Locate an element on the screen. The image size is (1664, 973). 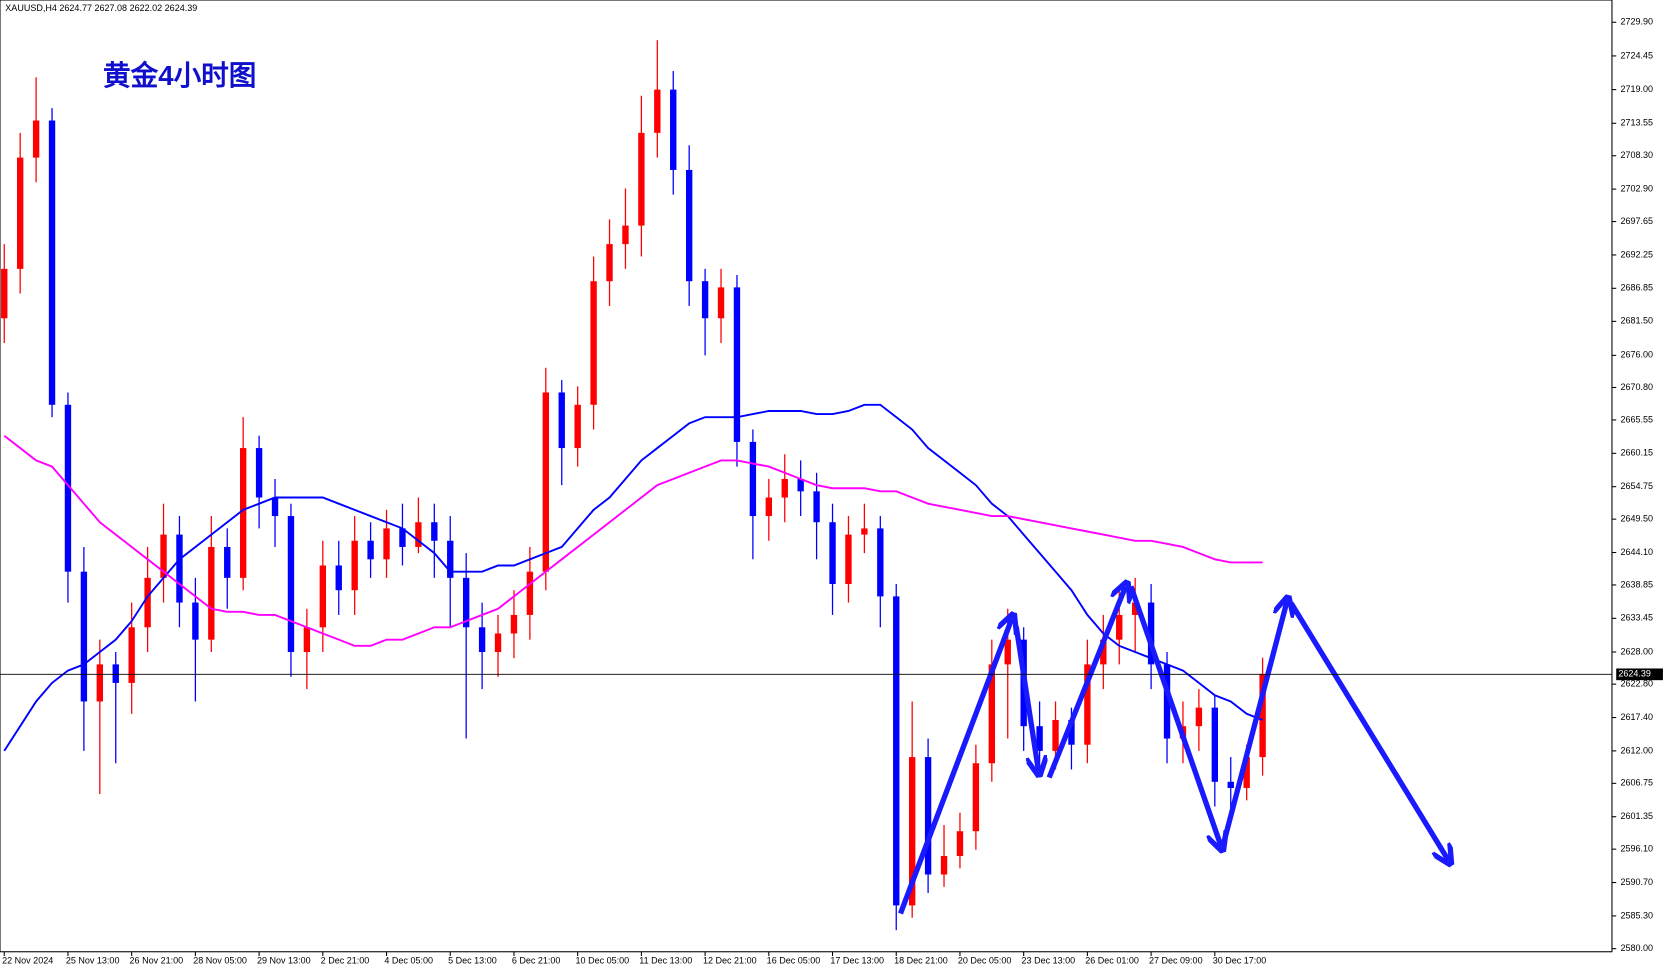
y-tick-label: 2617.40 is located at coordinates (1636, 717).